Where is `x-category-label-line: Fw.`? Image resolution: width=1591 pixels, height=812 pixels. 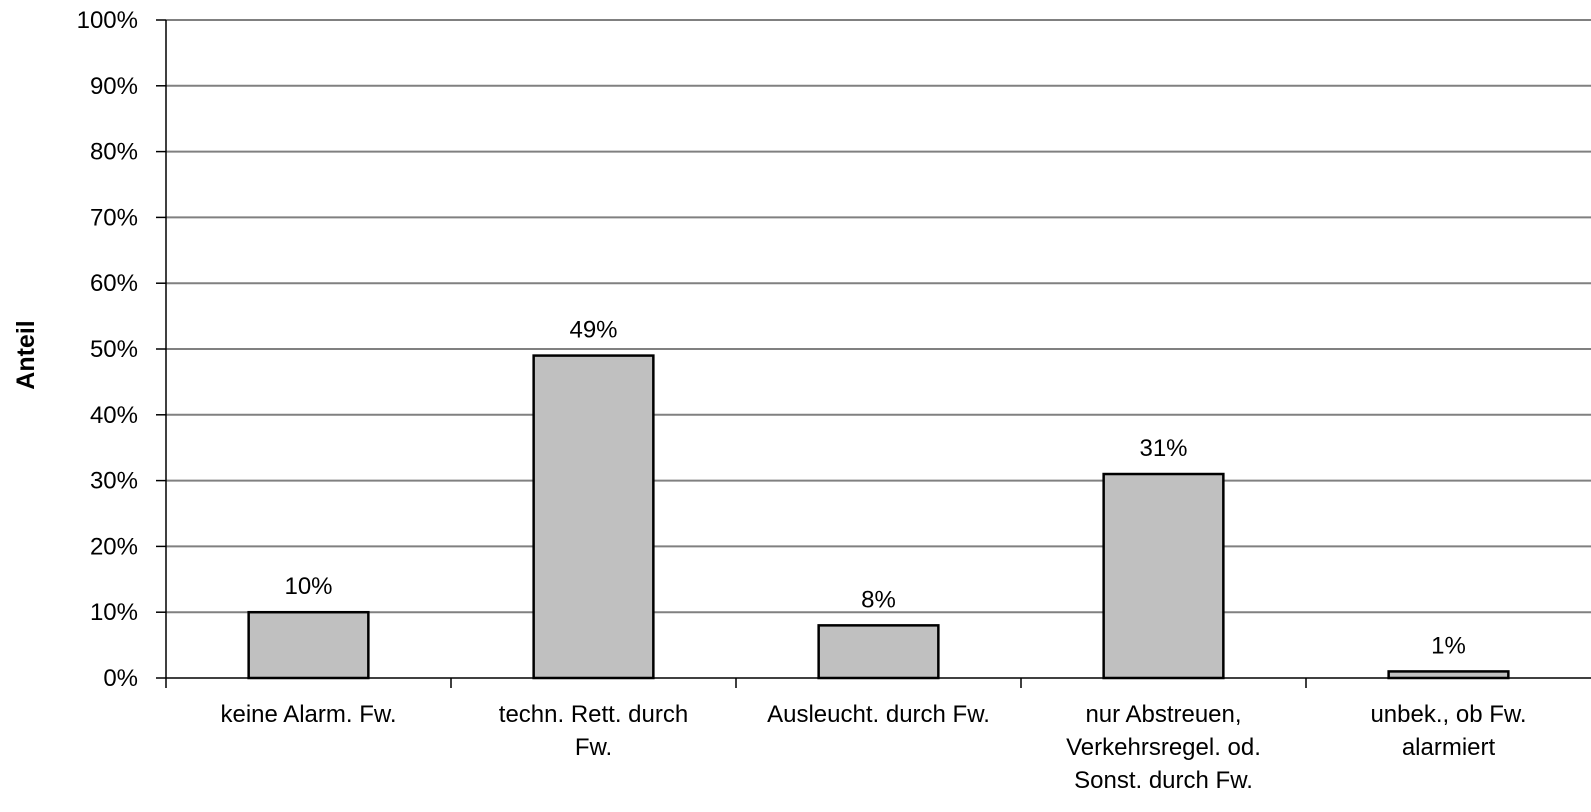 x-category-label-line: Fw. is located at coordinates (593, 747).